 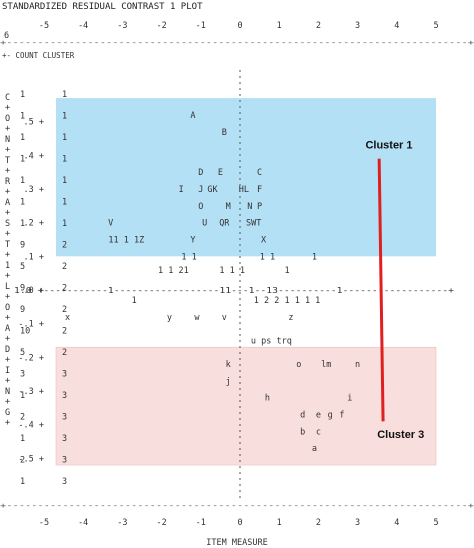 I want to click on y-axis-letter: R, so click(x=8, y=182).